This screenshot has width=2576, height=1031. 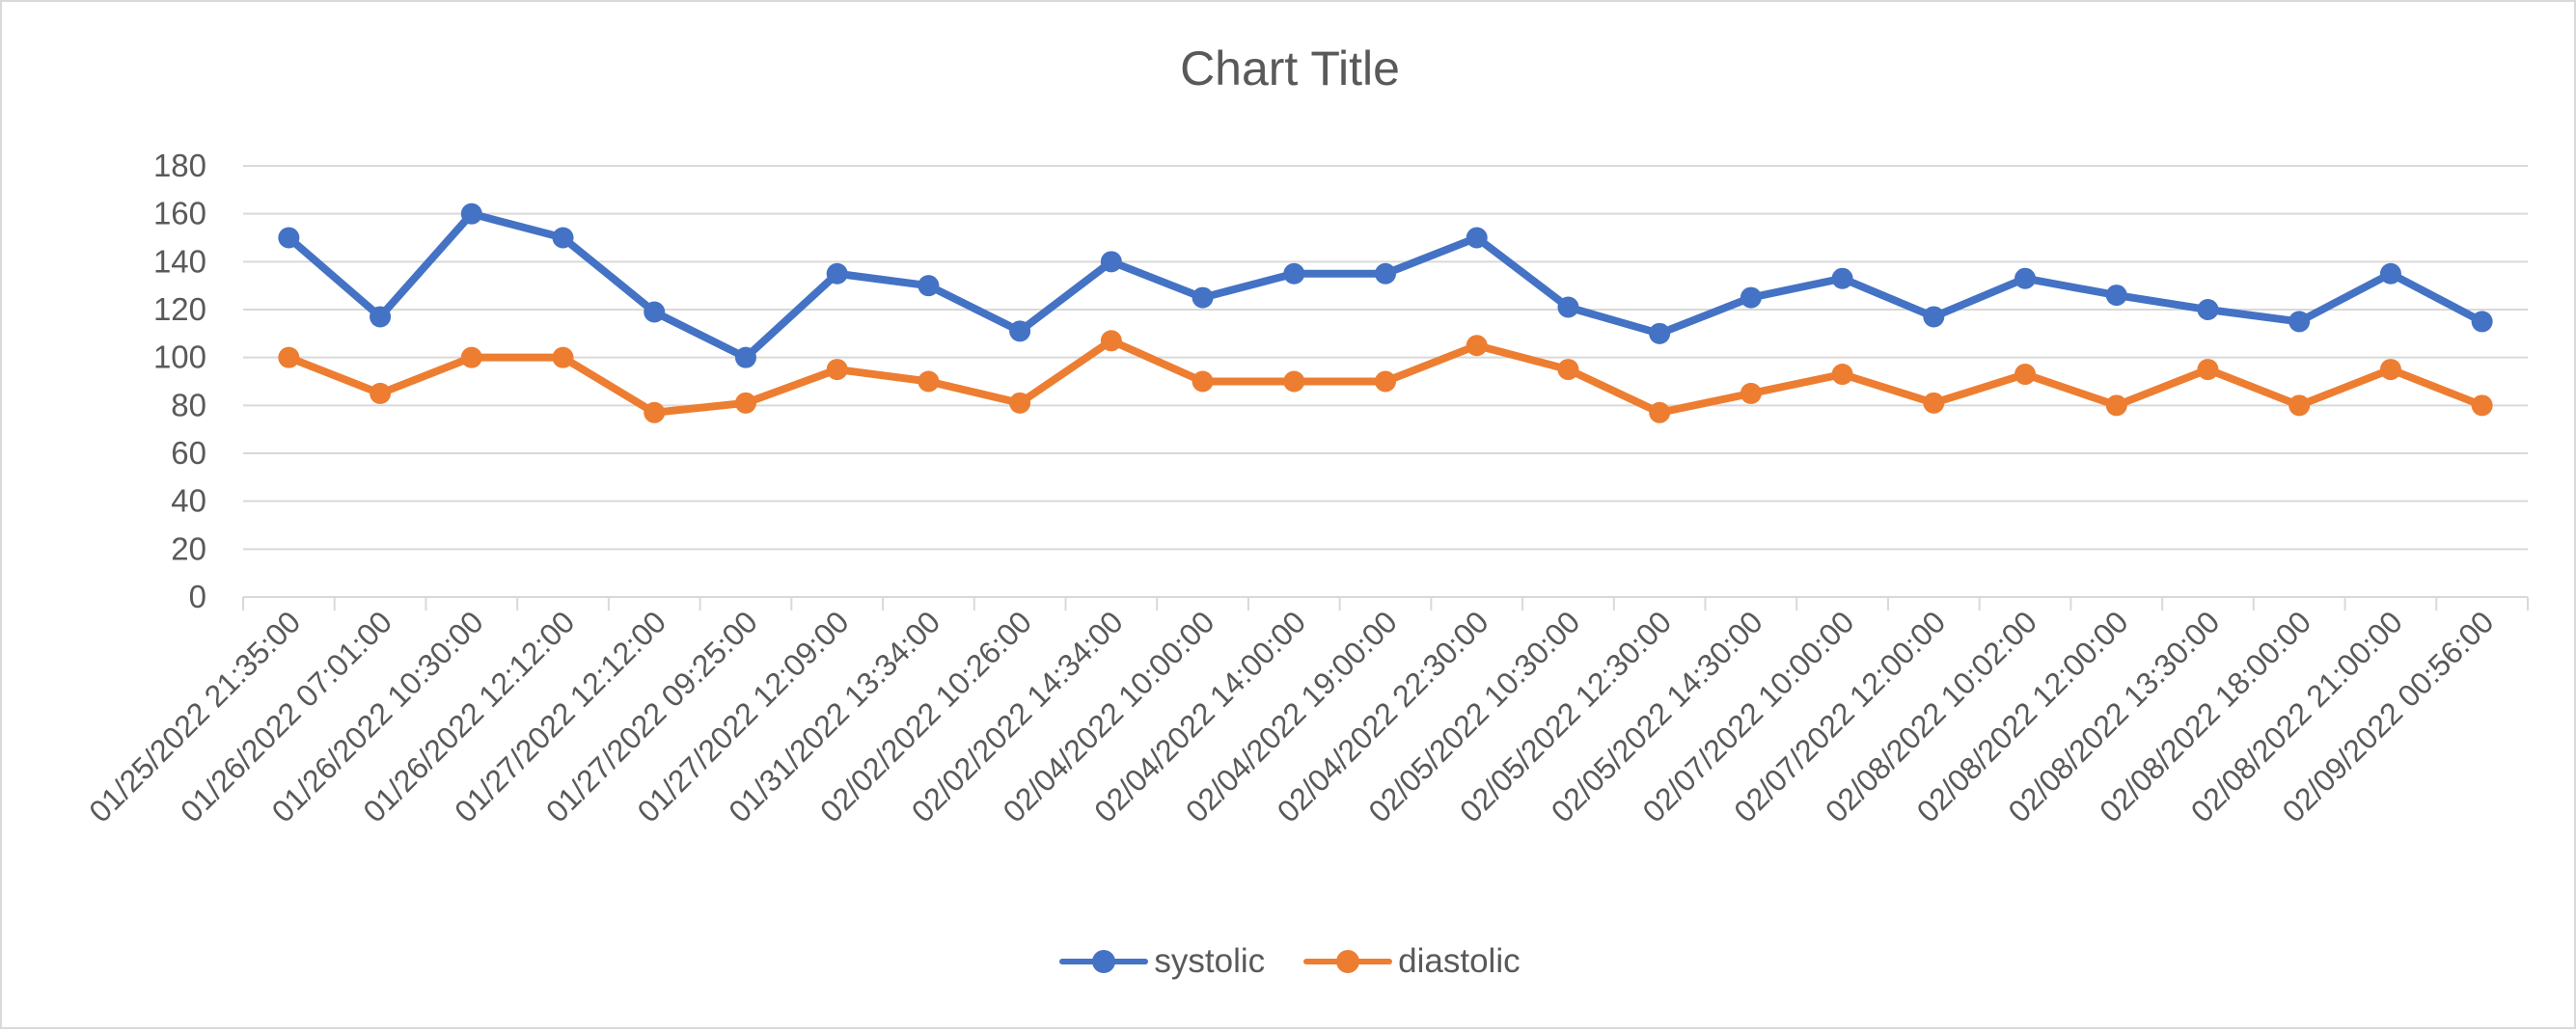 What do you see at coordinates (180, 357) in the screenshot?
I see `y-tick-label: 100` at bounding box center [180, 357].